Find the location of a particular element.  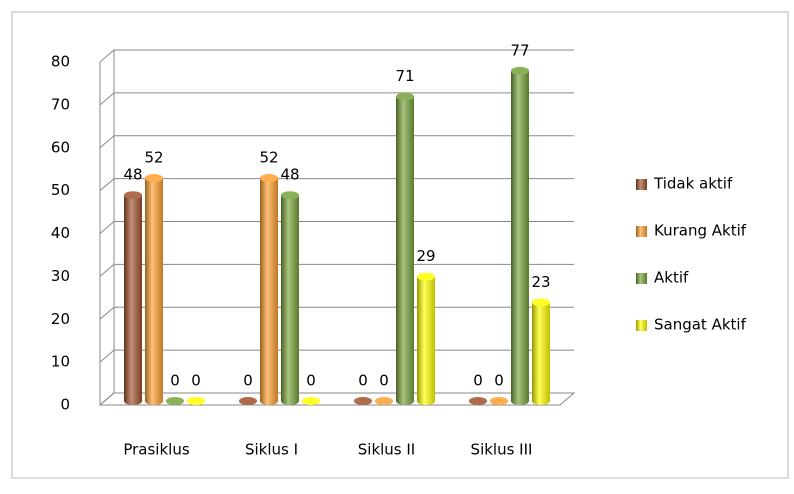

floor is located at coordinates (337, 399).